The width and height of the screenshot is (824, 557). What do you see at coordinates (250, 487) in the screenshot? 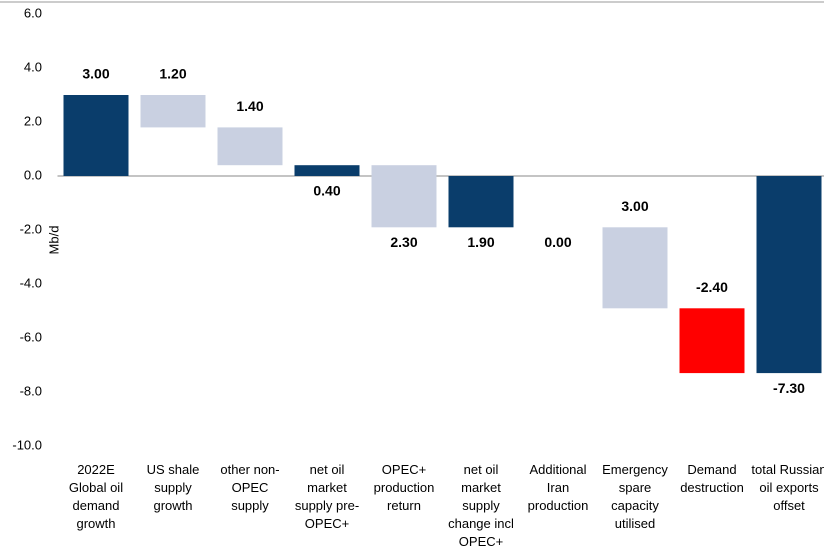
I see `x-tick-label: other non-OPEC supply` at bounding box center [250, 487].